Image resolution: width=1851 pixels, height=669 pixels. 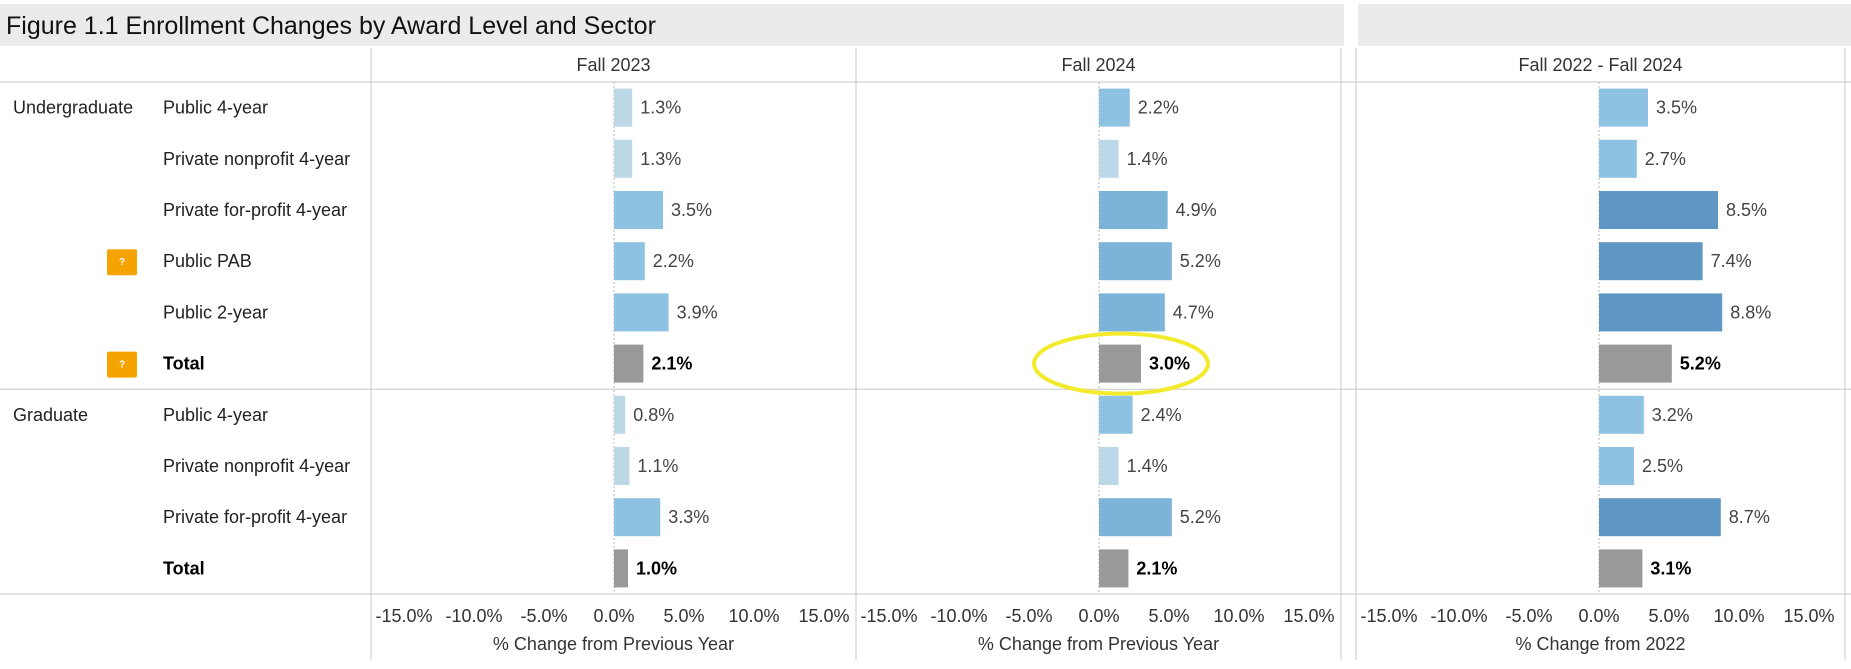 What do you see at coordinates (1604, 25) in the screenshot?
I see `title-bar-right` at bounding box center [1604, 25].